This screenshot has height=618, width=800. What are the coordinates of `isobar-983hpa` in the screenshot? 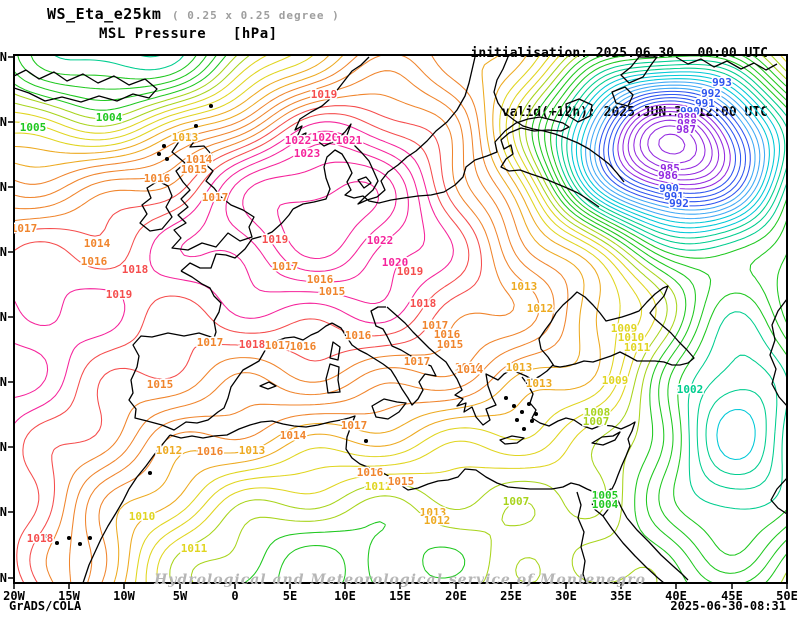 It's located at (672, 144).